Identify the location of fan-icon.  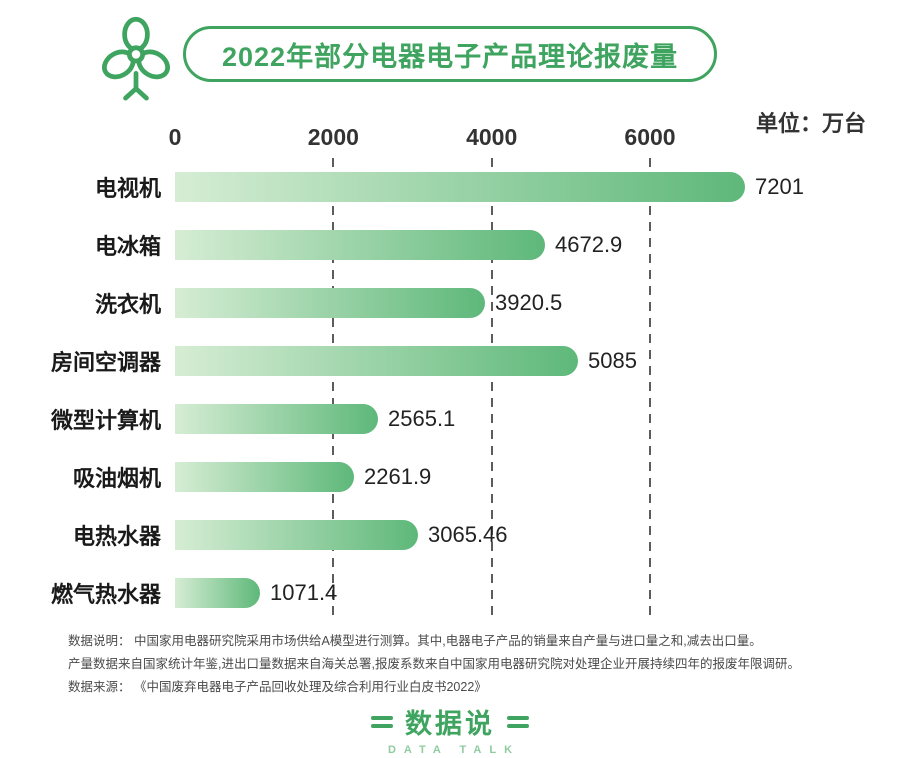
(136, 62).